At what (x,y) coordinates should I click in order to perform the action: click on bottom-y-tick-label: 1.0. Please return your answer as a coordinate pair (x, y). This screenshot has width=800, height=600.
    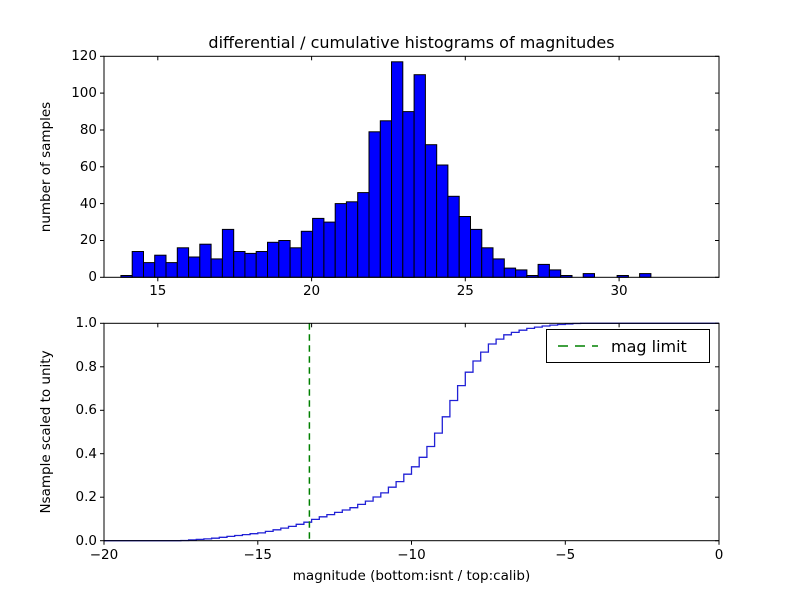
    Looking at the image, I should click on (86, 323).